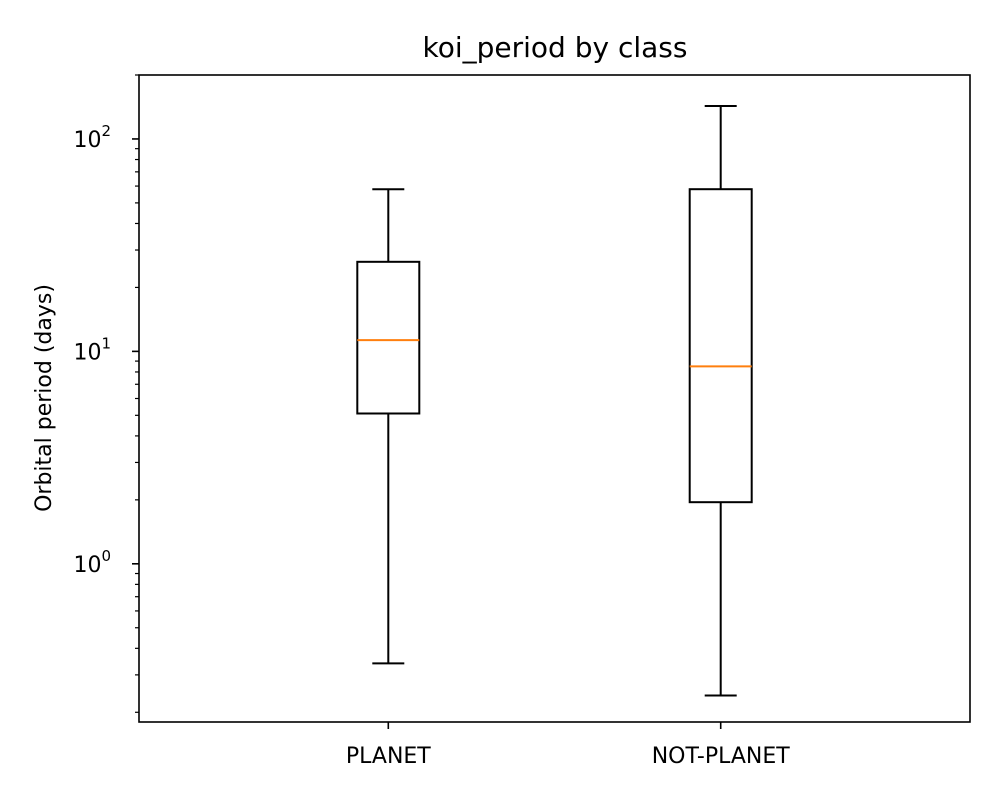 The height and width of the screenshot is (800, 1000). I want to click on y-tick-exponent: 1, so click(106, 343).